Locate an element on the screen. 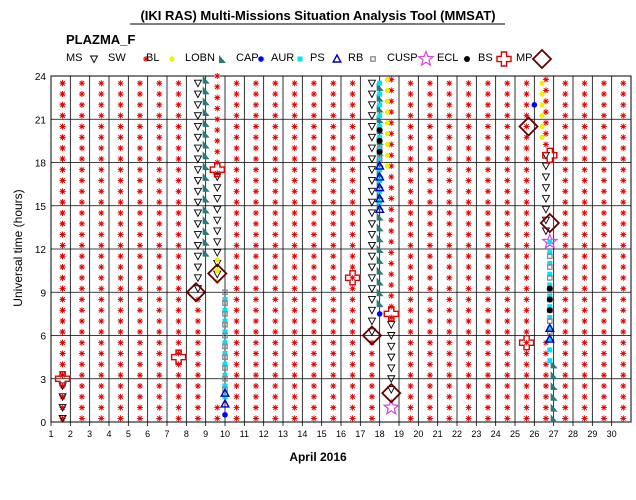 This screenshot has width=636, height=500. legend-label-bs: BS is located at coordinates (485, 58).